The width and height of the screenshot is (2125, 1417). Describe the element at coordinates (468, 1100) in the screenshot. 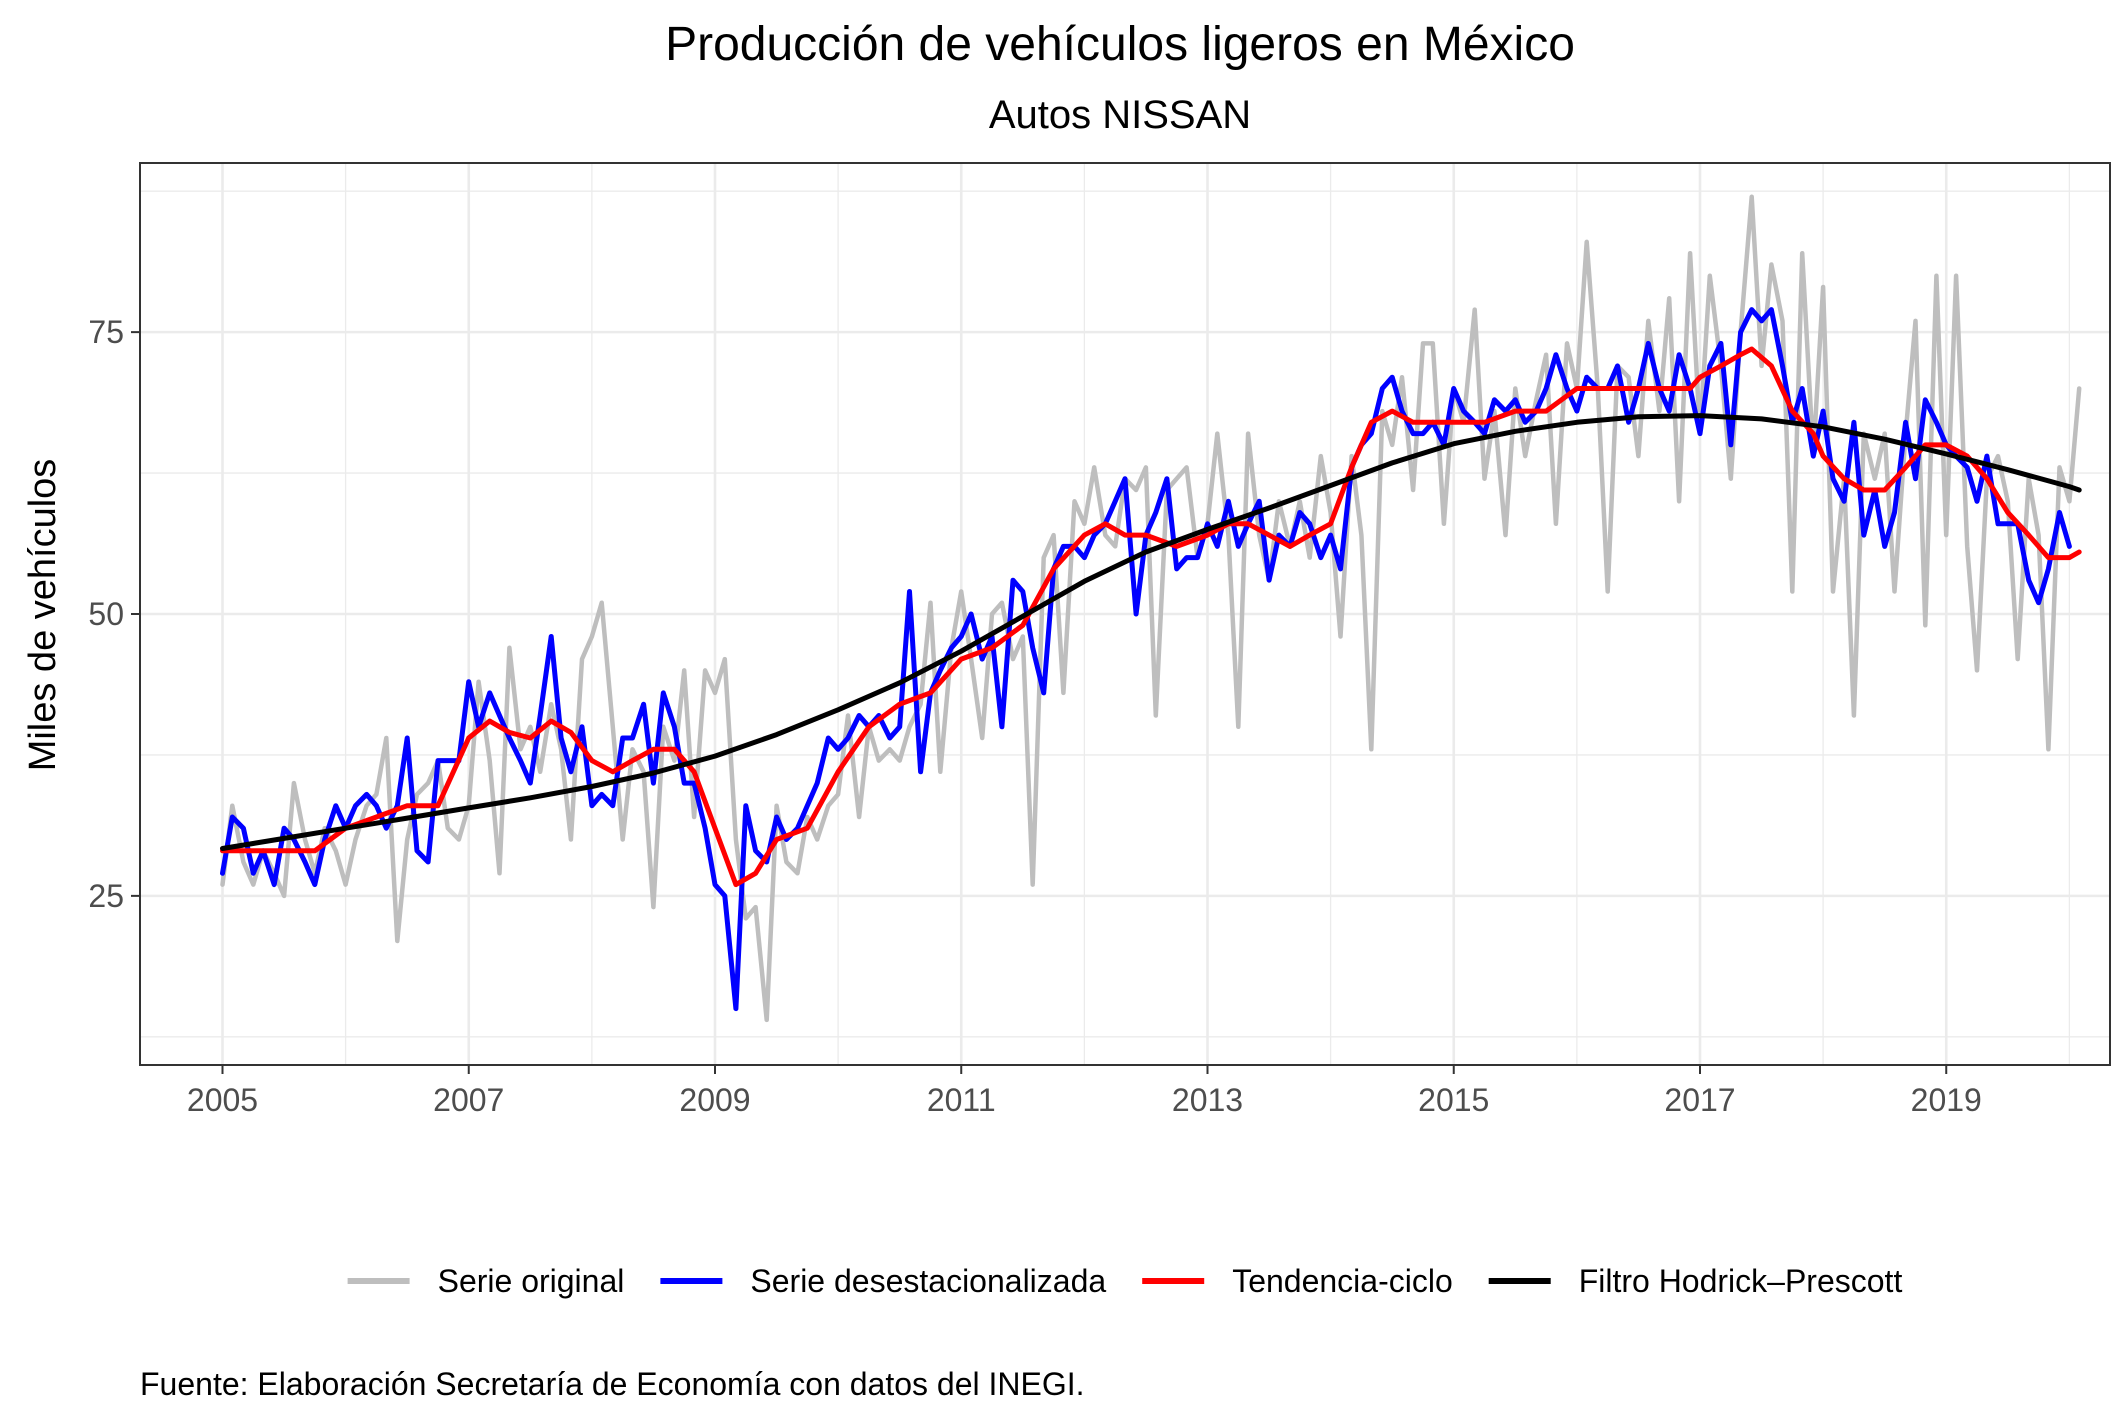

I see `x-tick-label: 2007` at that location.